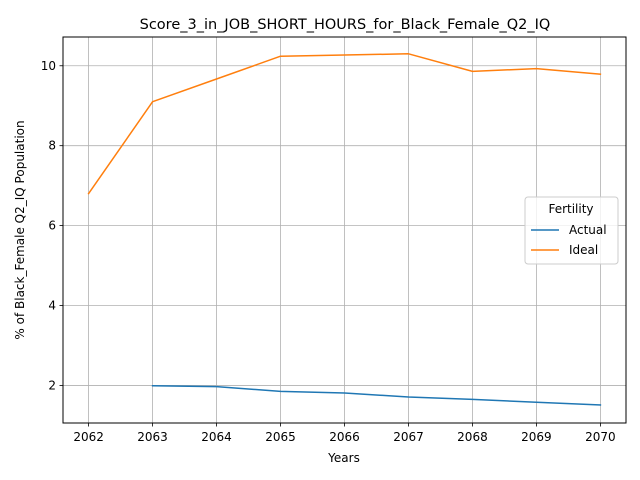 The height and width of the screenshot is (480, 640). What do you see at coordinates (52, 306) in the screenshot?
I see `y-tick-label: 4` at bounding box center [52, 306].